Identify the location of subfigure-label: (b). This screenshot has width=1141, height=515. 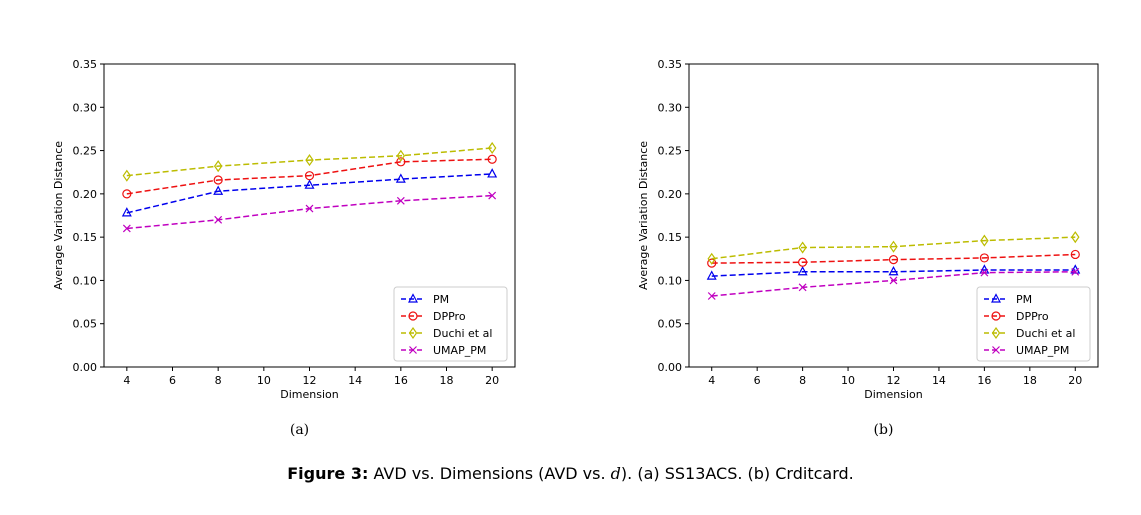
(884, 430).